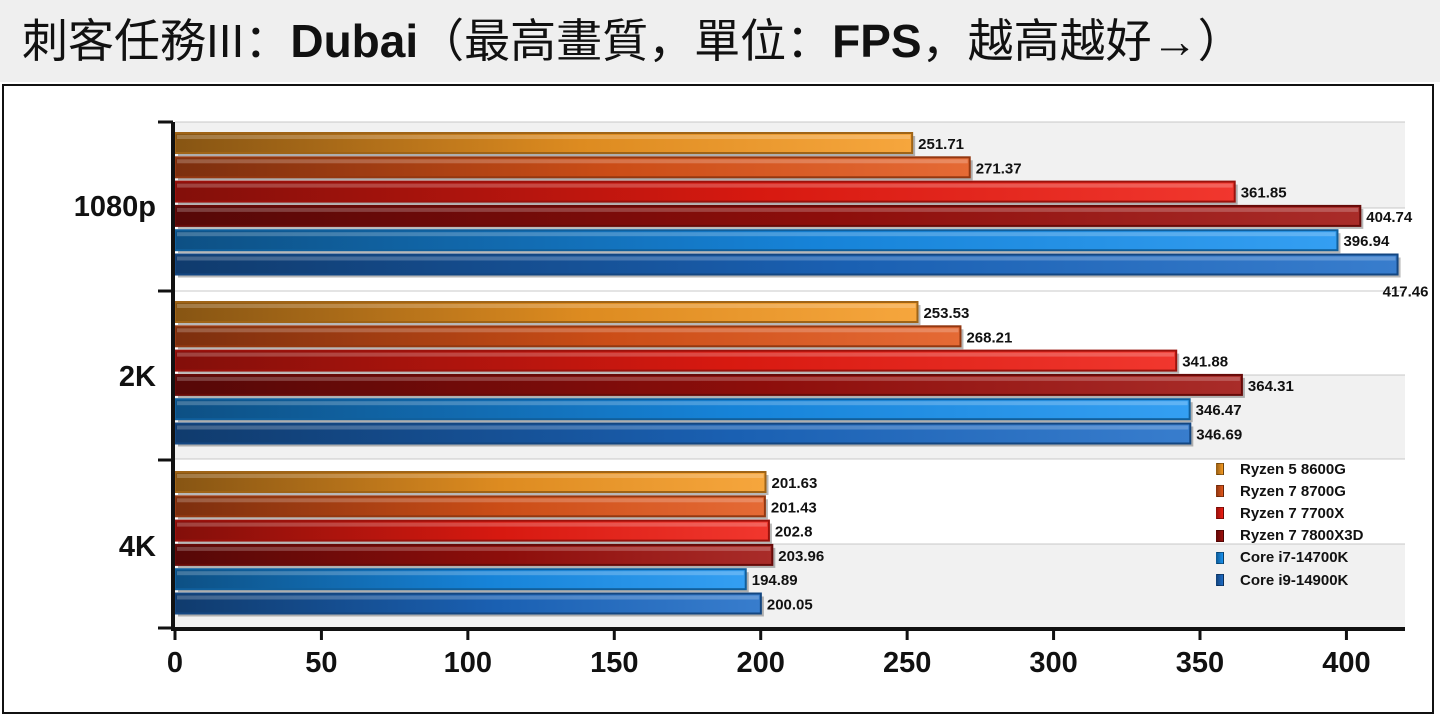 Image resolution: width=1440 pixels, height=720 pixels. I want to click on x-tick-label: 200, so click(761, 663).